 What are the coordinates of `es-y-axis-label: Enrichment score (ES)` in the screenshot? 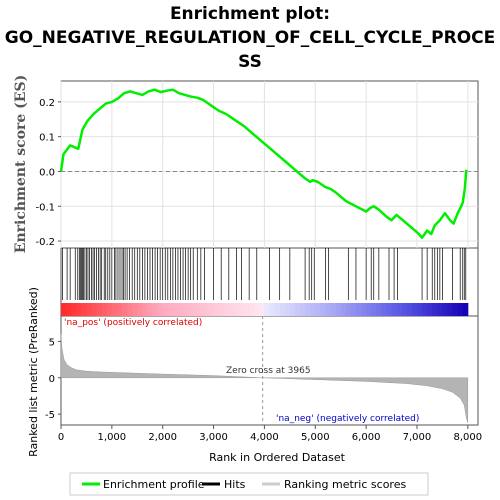 It's located at (21, 164).